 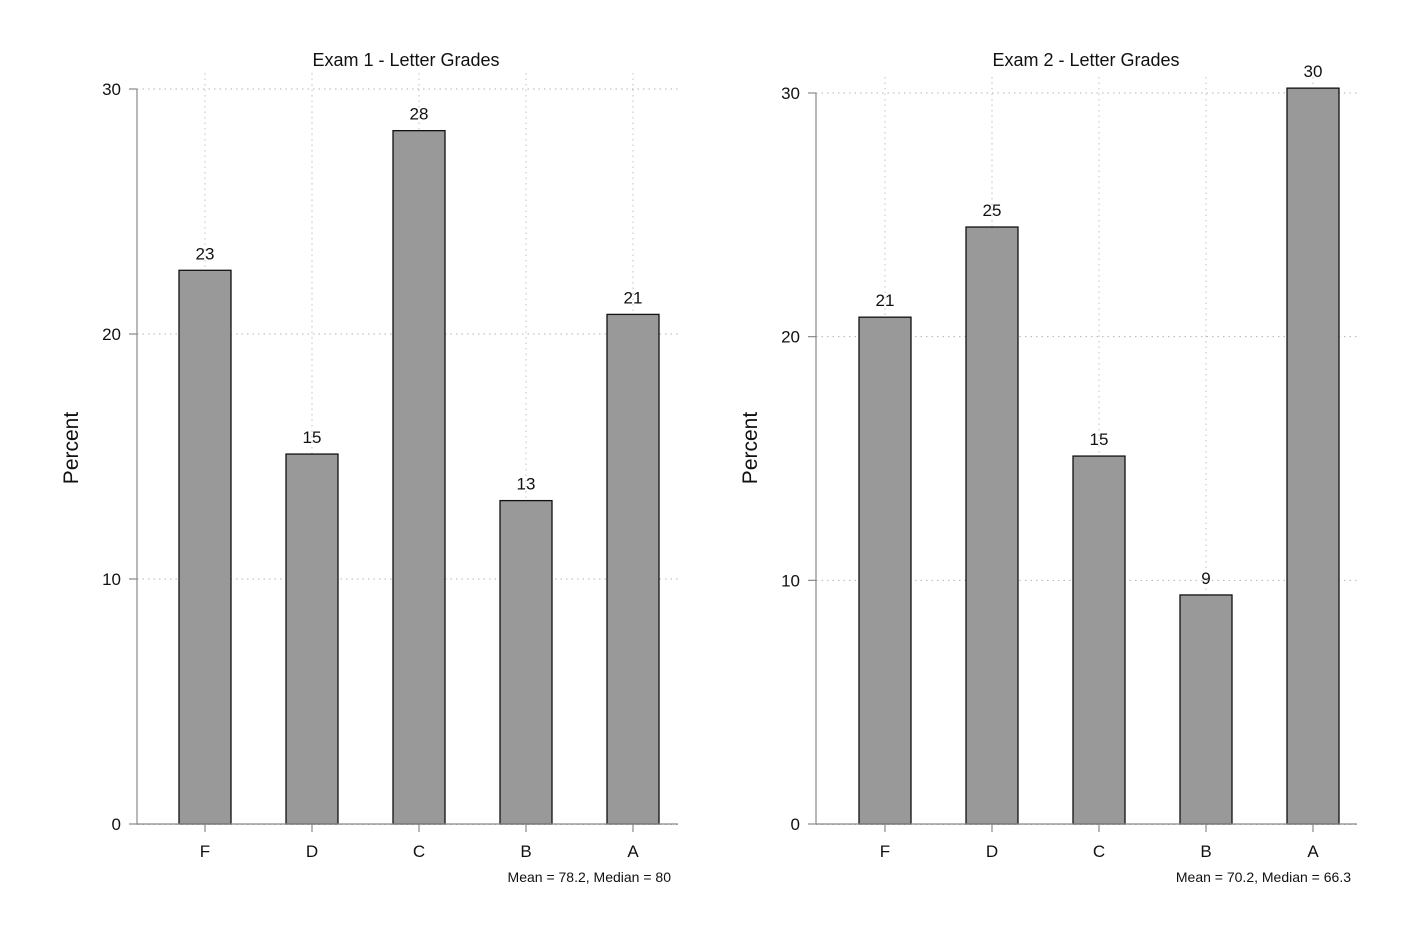 What do you see at coordinates (419, 114) in the screenshot?
I see `bar-value-label: 28` at bounding box center [419, 114].